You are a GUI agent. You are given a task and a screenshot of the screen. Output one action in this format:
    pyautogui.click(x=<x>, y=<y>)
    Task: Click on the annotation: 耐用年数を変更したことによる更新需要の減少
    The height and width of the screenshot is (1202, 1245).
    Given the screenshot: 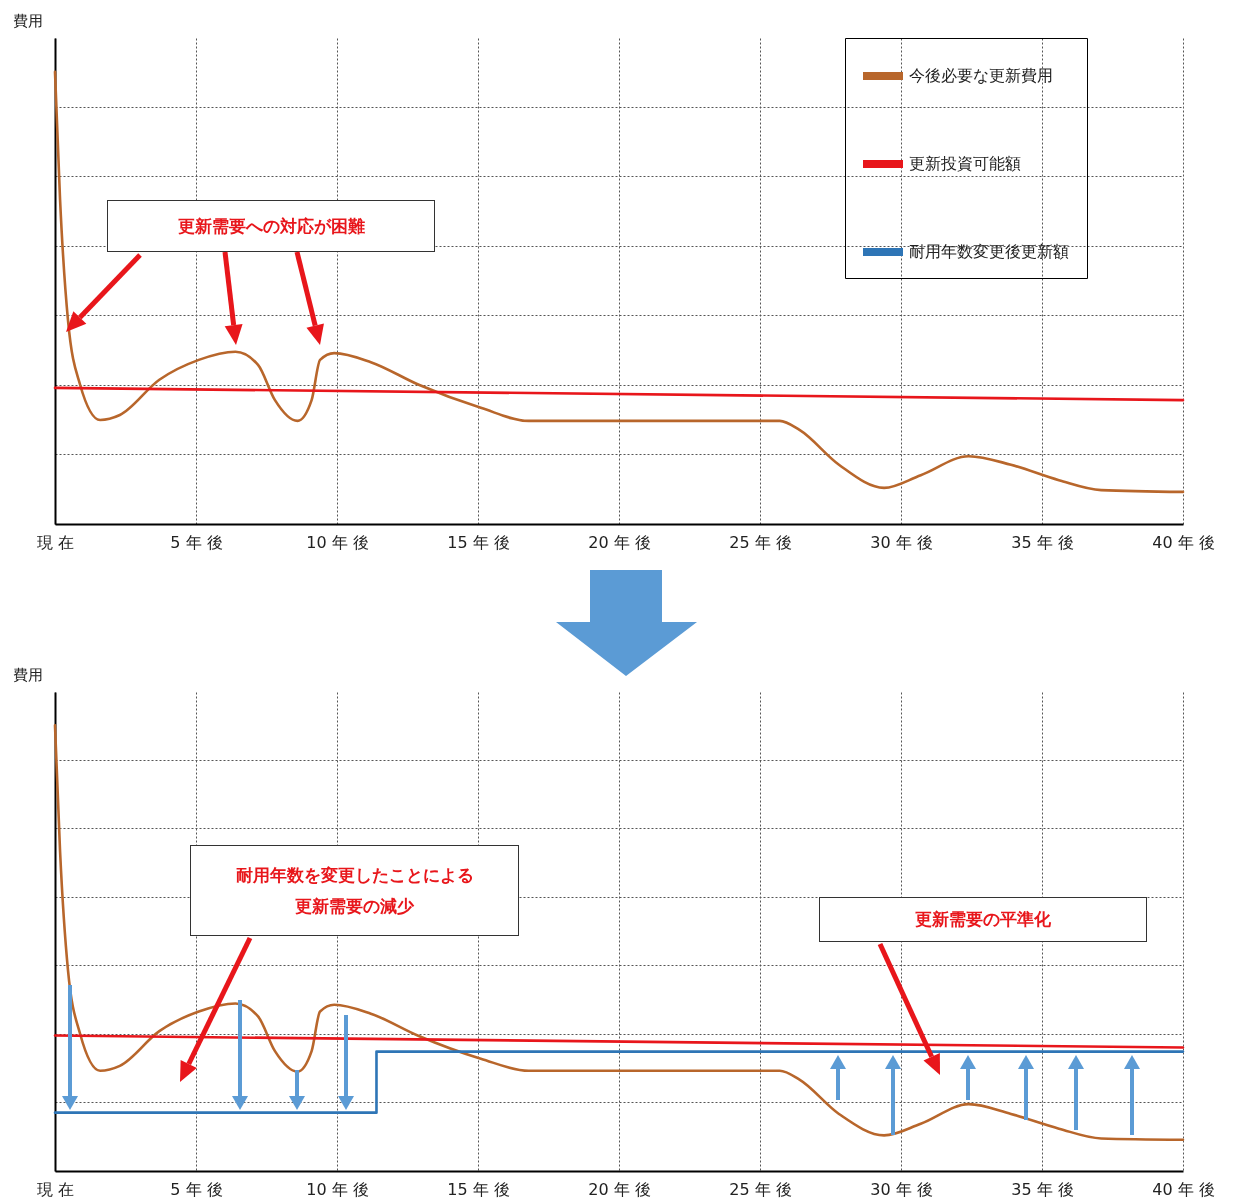 What is the action you would take?
    pyautogui.click(x=354, y=890)
    